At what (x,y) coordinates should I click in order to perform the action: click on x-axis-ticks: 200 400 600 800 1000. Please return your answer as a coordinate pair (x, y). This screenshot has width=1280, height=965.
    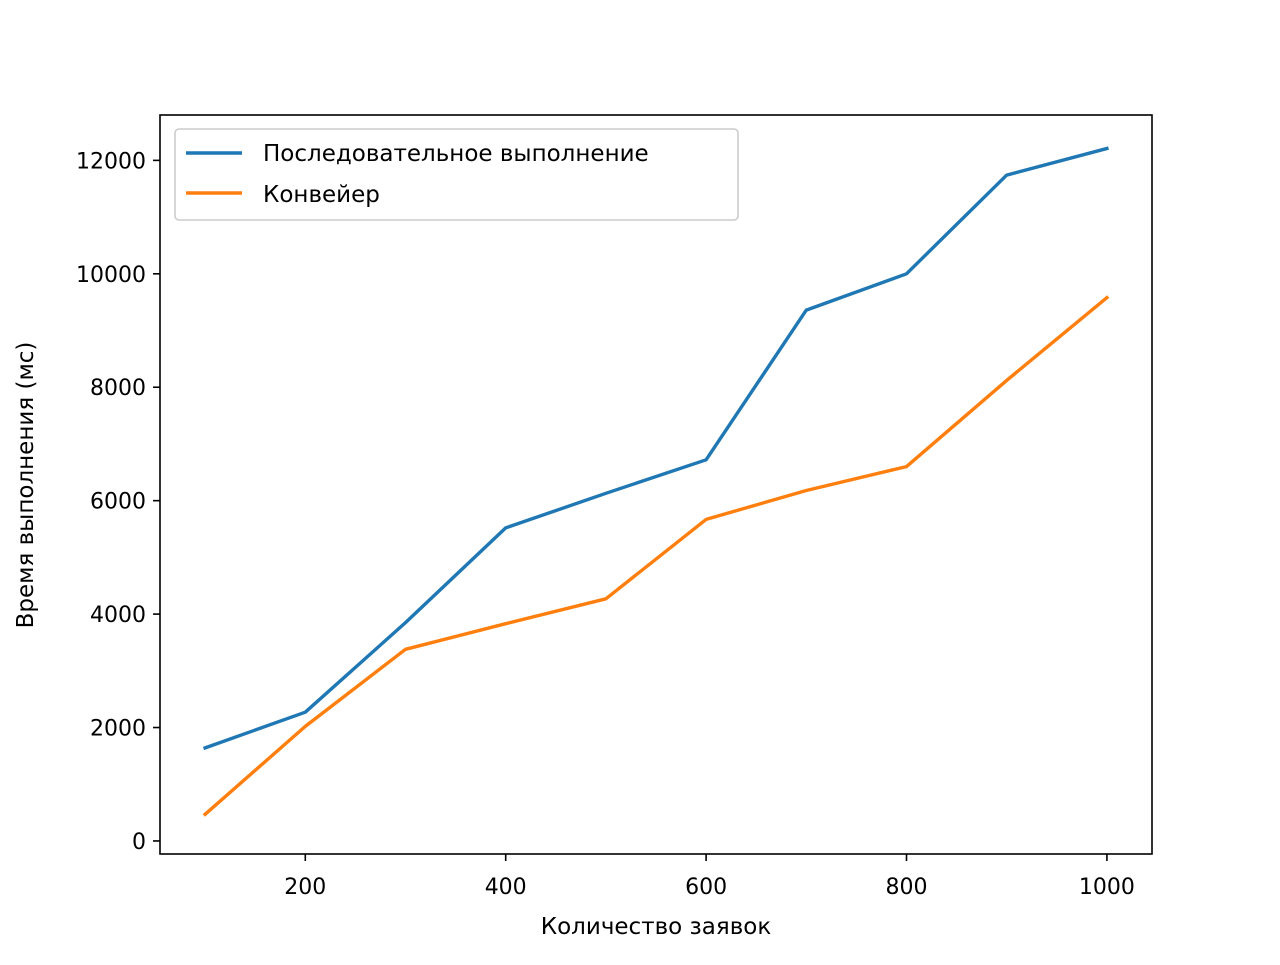
    Looking at the image, I should click on (709, 877).